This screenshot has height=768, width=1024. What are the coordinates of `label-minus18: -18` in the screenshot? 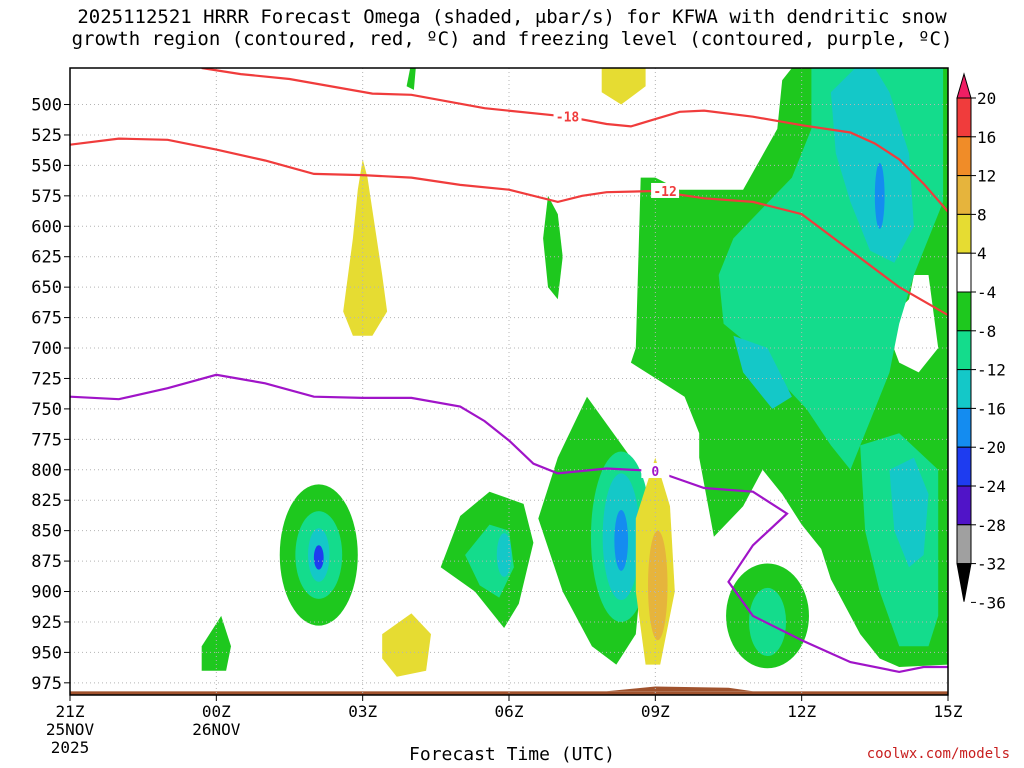 It's located at (568, 118).